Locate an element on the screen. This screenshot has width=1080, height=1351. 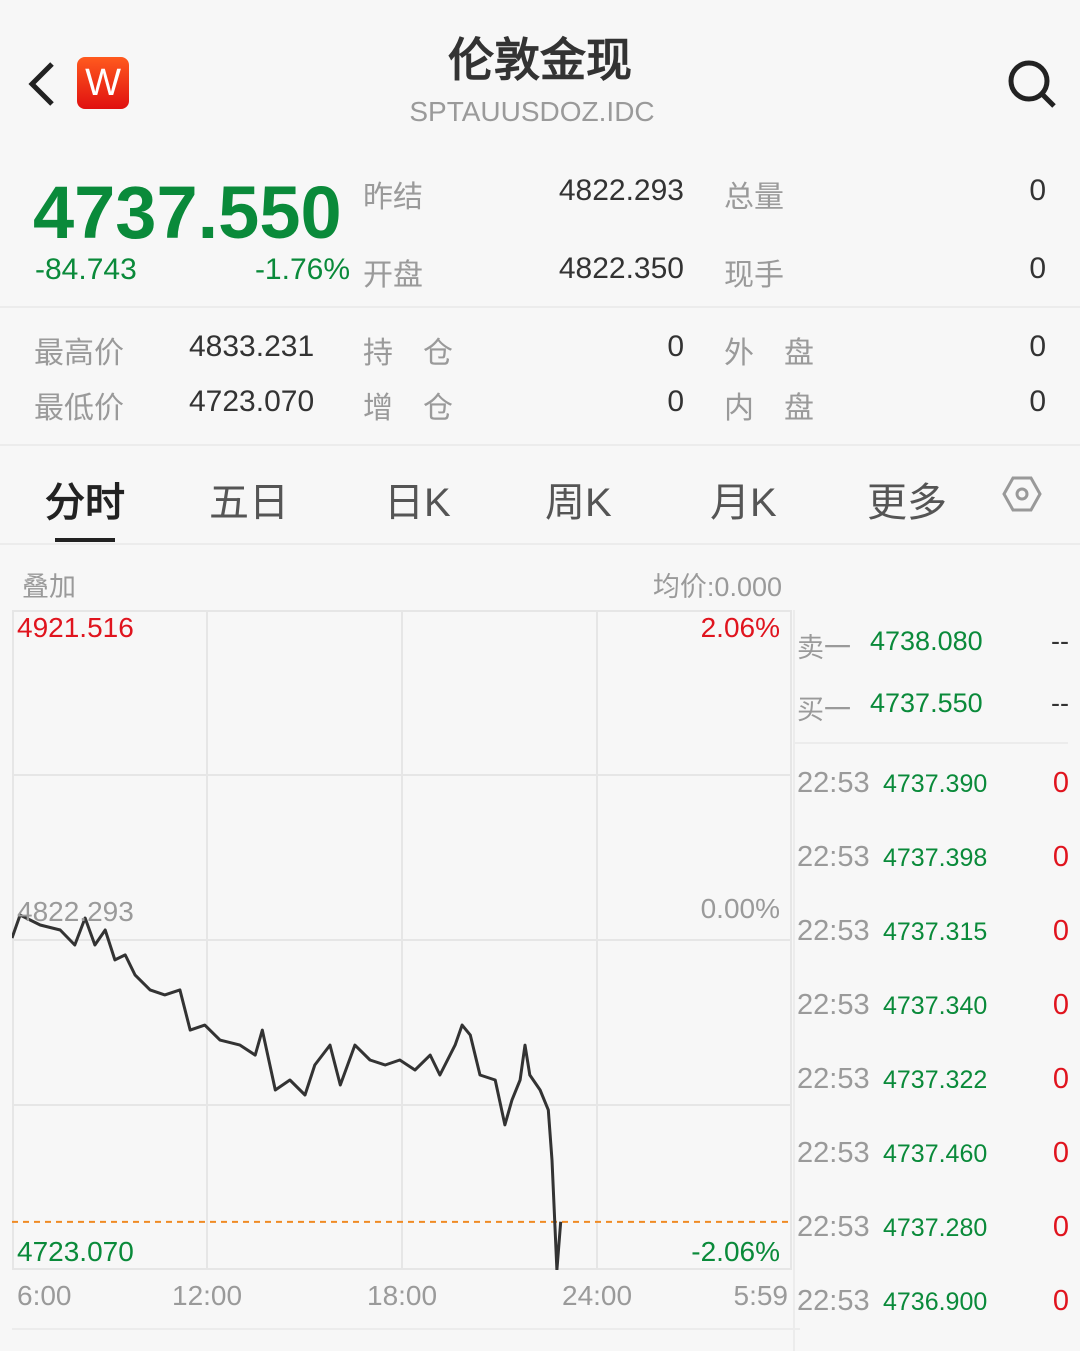
tick-row: 22:53 4737.460 0 is located at coordinates (933, 1157).